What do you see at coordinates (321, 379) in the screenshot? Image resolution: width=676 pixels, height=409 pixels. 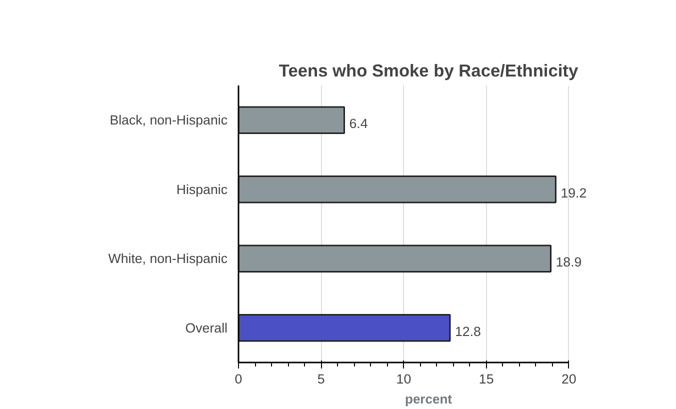 I see `x-tick-label: 5` at bounding box center [321, 379].